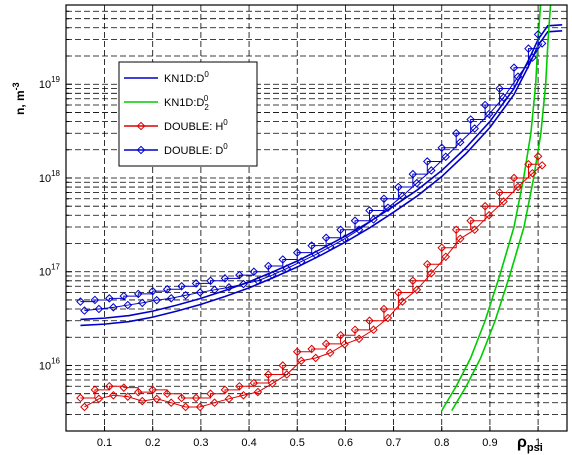 The width and height of the screenshot is (572, 455). Describe the element at coordinates (248, 443) in the screenshot. I see `x-tick-label: 0.4` at that location.